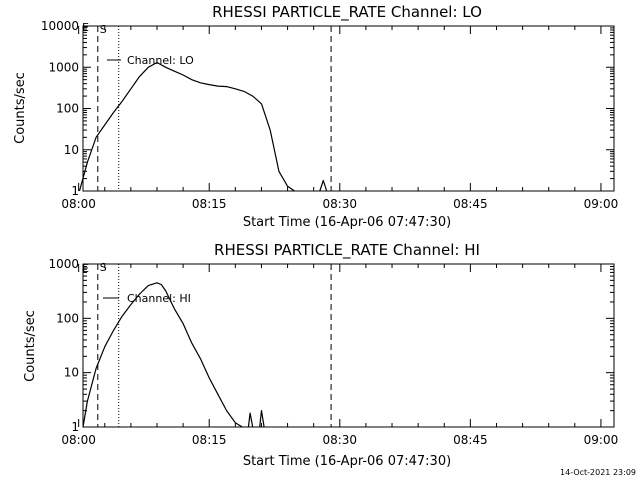 The height and width of the screenshot is (480, 640). Describe the element at coordinates (598, 472) in the screenshot. I see `timestamp: 14-Oct-2021 23:09` at that location.